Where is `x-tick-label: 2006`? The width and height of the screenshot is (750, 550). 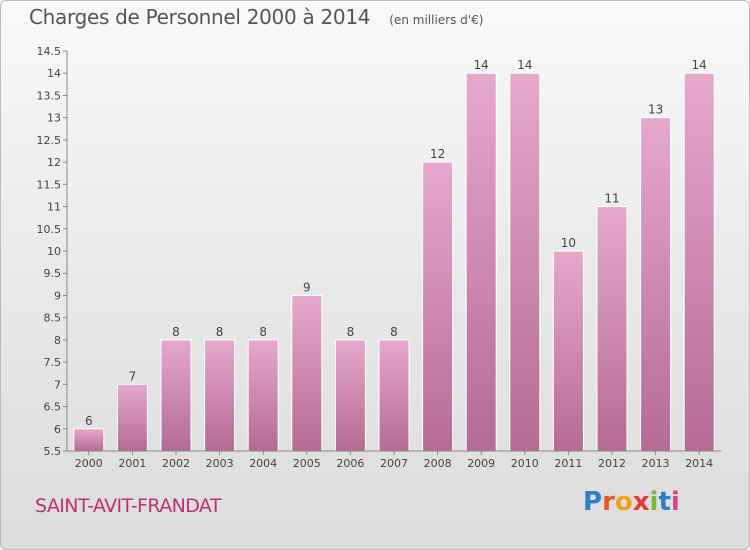 x-tick-label: 2006 is located at coordinates (350, 463).